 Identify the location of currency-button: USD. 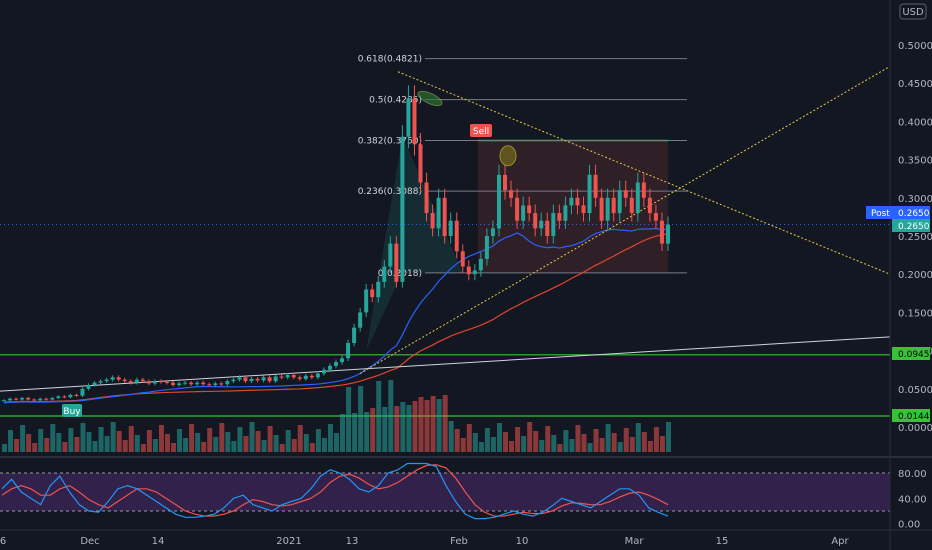
(913, 11).